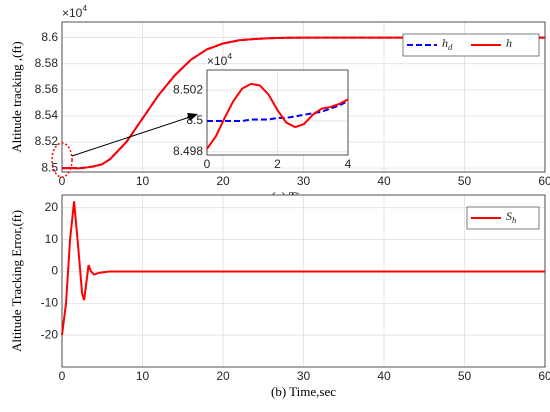 This screenshot has height=412, width=550. Describe the element at coordinates (47, 141) in the screenshot. I see `y-tick-label: 8.52` at that location.